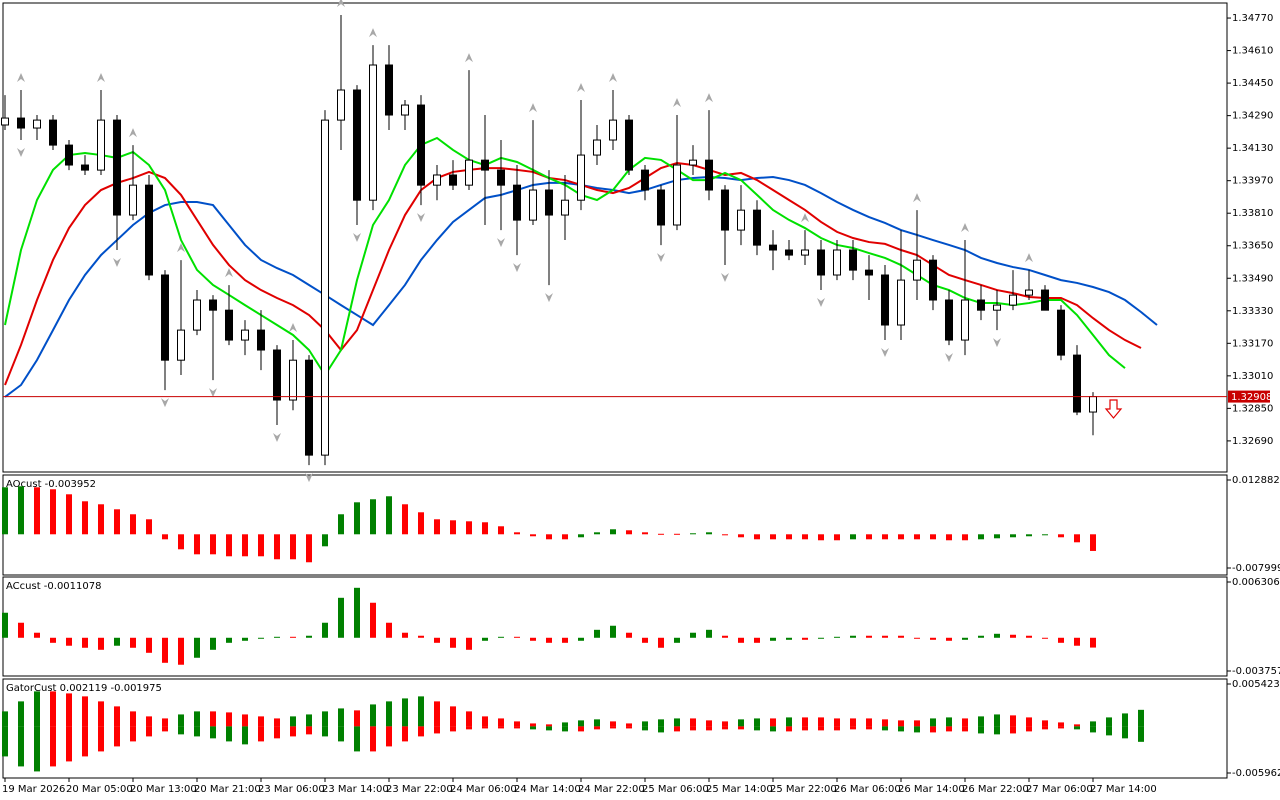 The width and height of the screenshot is (1280, 800). What do you see at coordinates (1113, 409) in the screenshot?
I see `sell-signal-arrow` at bounding box center [1113, 409].